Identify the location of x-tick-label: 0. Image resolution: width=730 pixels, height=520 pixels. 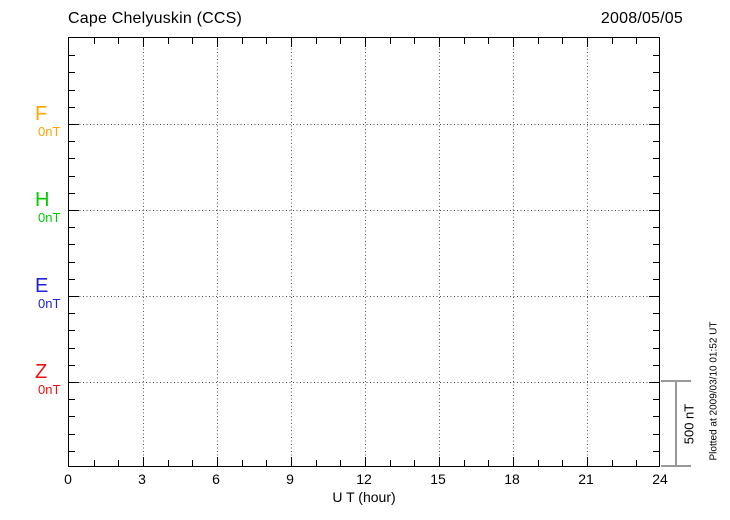
(68, 479).